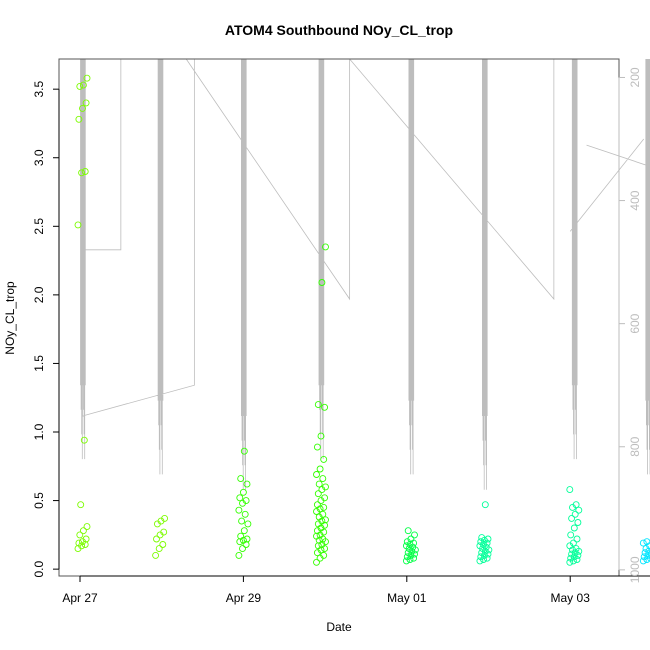 The width and height of the screenshot is (650, 650). Describe the element at coordinates (80, 598) in the screenshot. I see `x-tick-label: Apr 27` at that location.